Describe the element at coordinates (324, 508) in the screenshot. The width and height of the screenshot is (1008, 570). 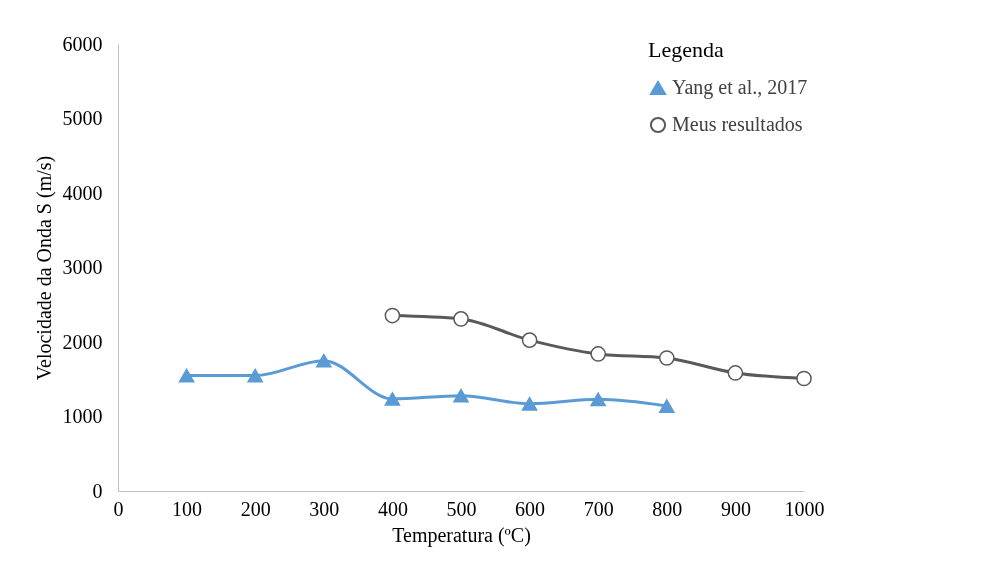
I see `x-tick-label: 300` at that location.